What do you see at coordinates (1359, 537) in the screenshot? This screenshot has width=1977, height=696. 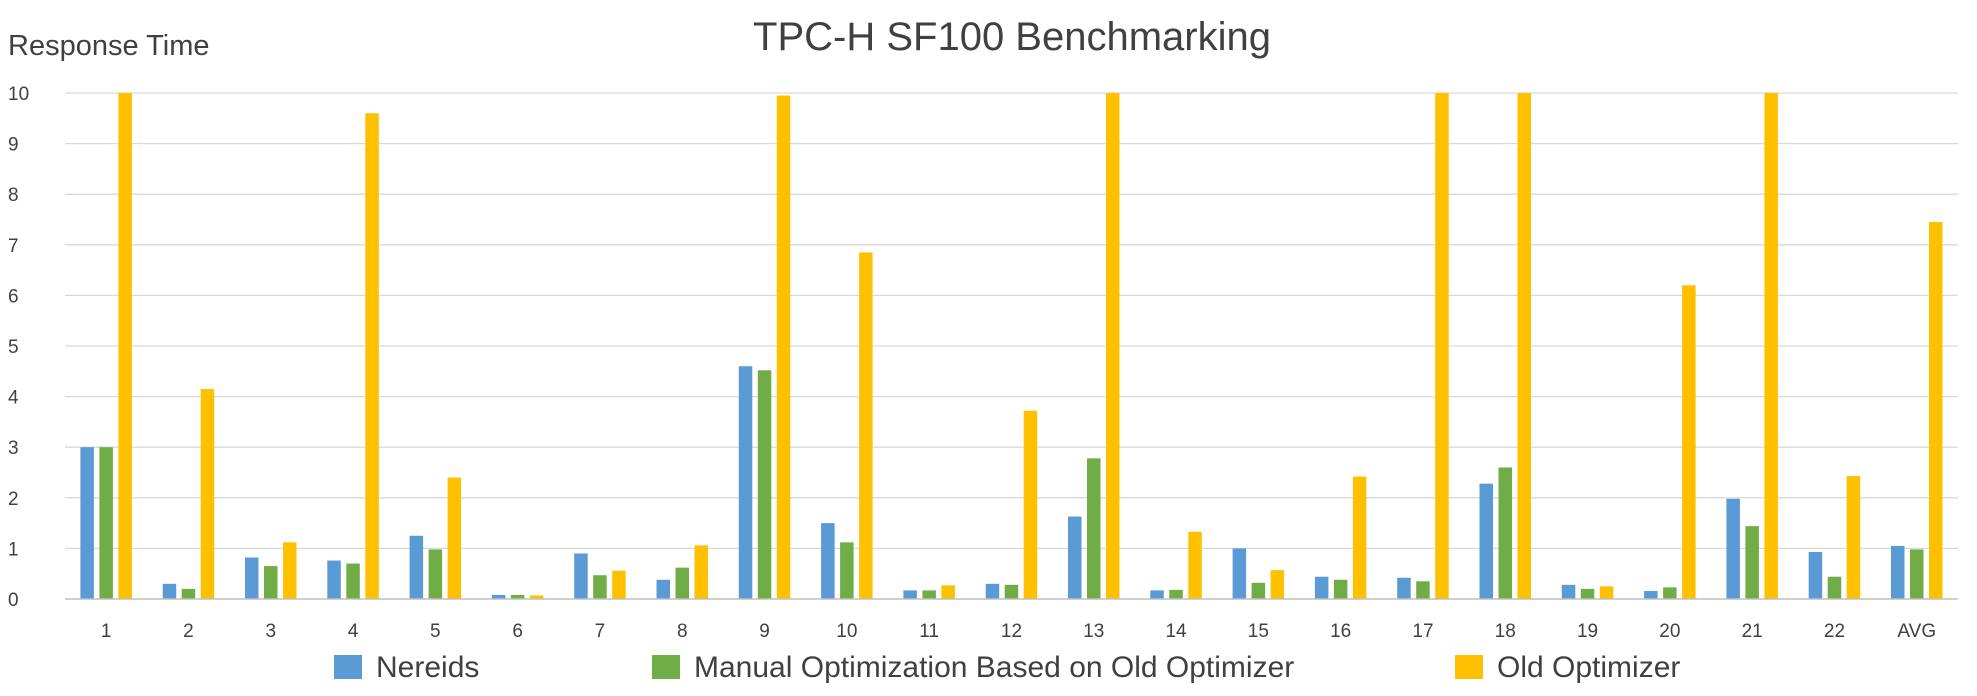 I see `bar-series3-q16` at bounding box center [1359, 537].